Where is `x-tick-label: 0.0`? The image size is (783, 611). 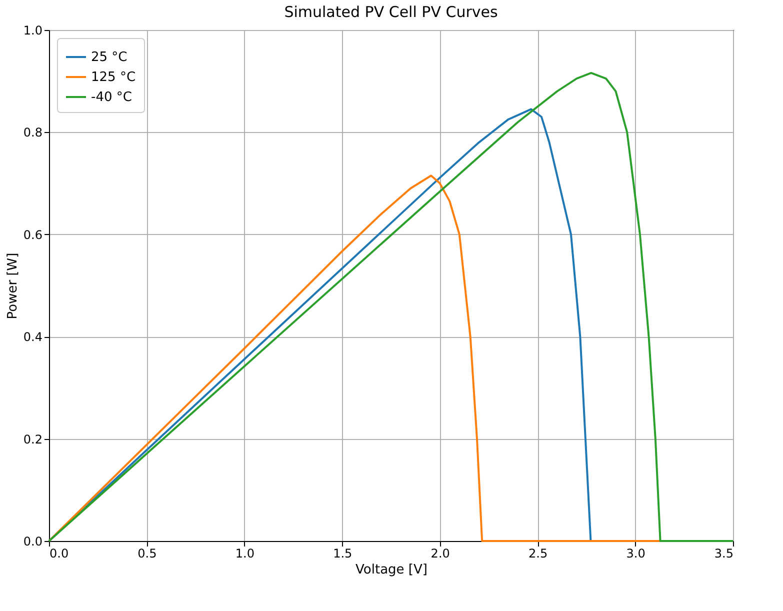
x-tick-label: 0.0 is located at coordinates (59, 553).